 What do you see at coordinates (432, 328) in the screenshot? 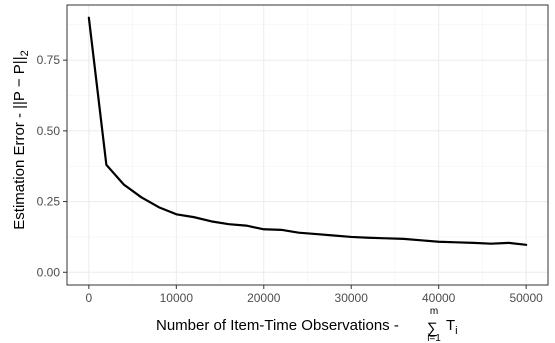
I see `sum-symbol: ∑` at bounding box center [432, 328].